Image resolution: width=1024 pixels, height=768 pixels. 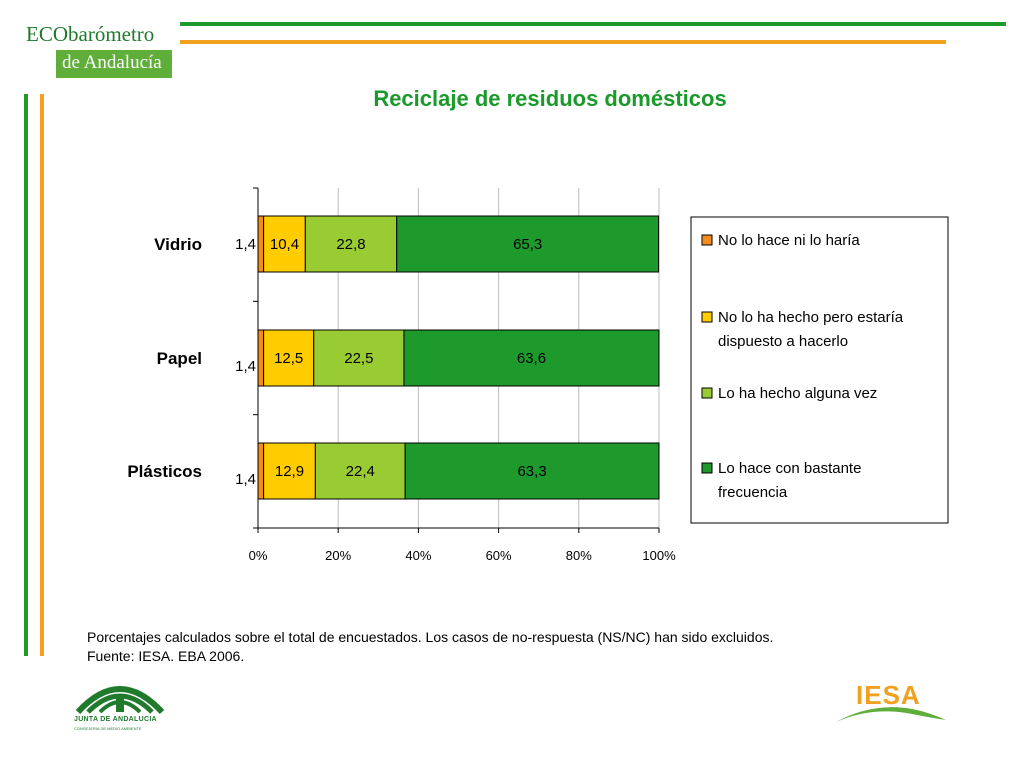 What do you see at coordinates (164, 471) in the screenshot?
I see `category-label: Plásticos` at bounding box center [164, 471].